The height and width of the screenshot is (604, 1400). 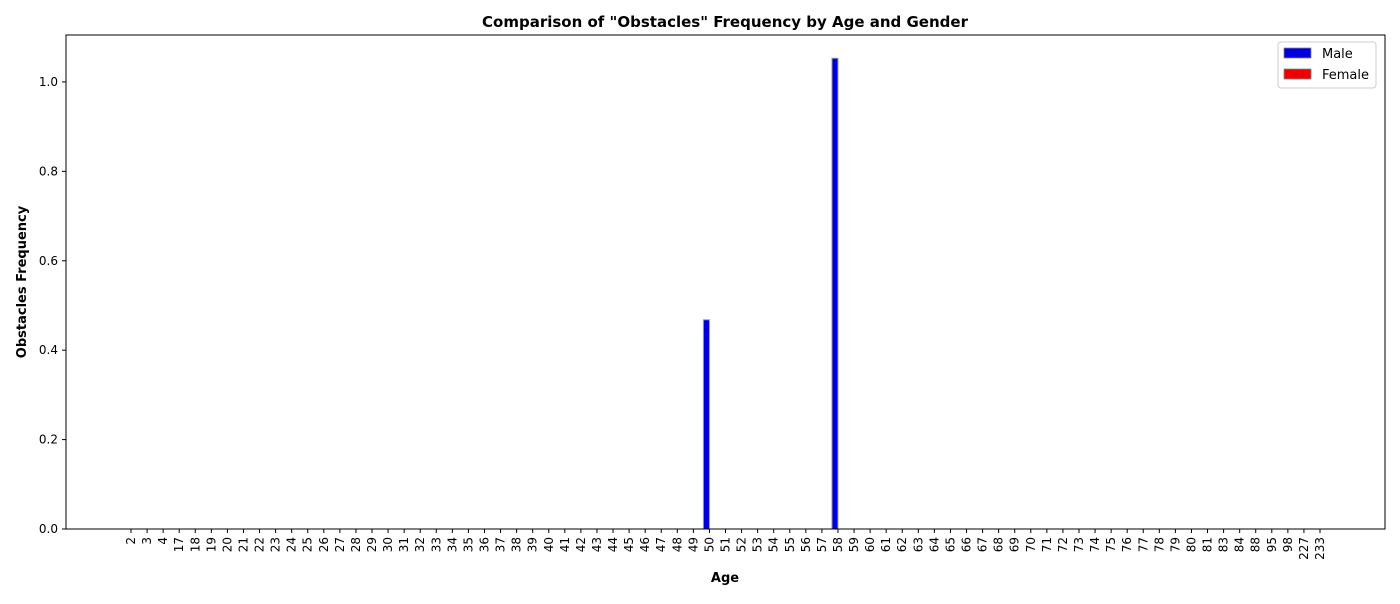 What do you see at coordinates (48, 529) in the screenshot?
I see `y-tick-label: 0.0` at bounding box center [48, 529].